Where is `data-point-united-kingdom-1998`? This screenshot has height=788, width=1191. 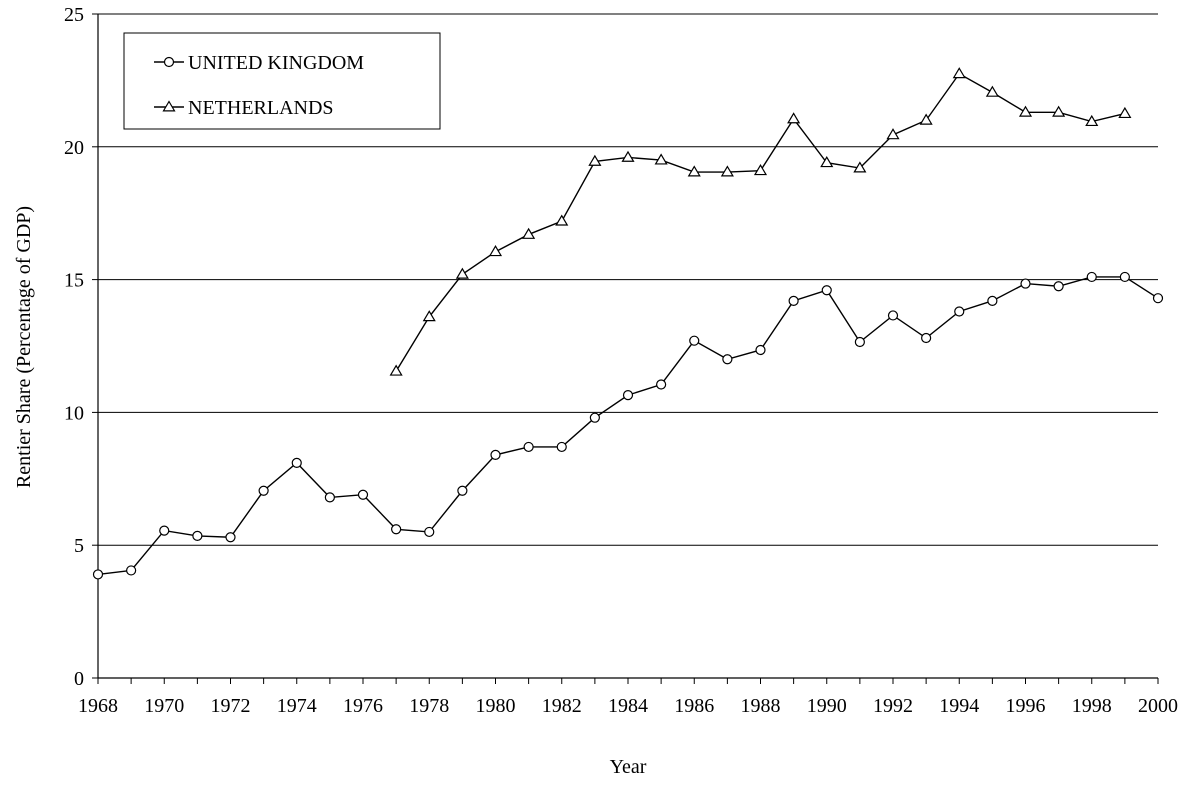
data-point-united-kingdom-1998 is located at coordinates (1091, 277).